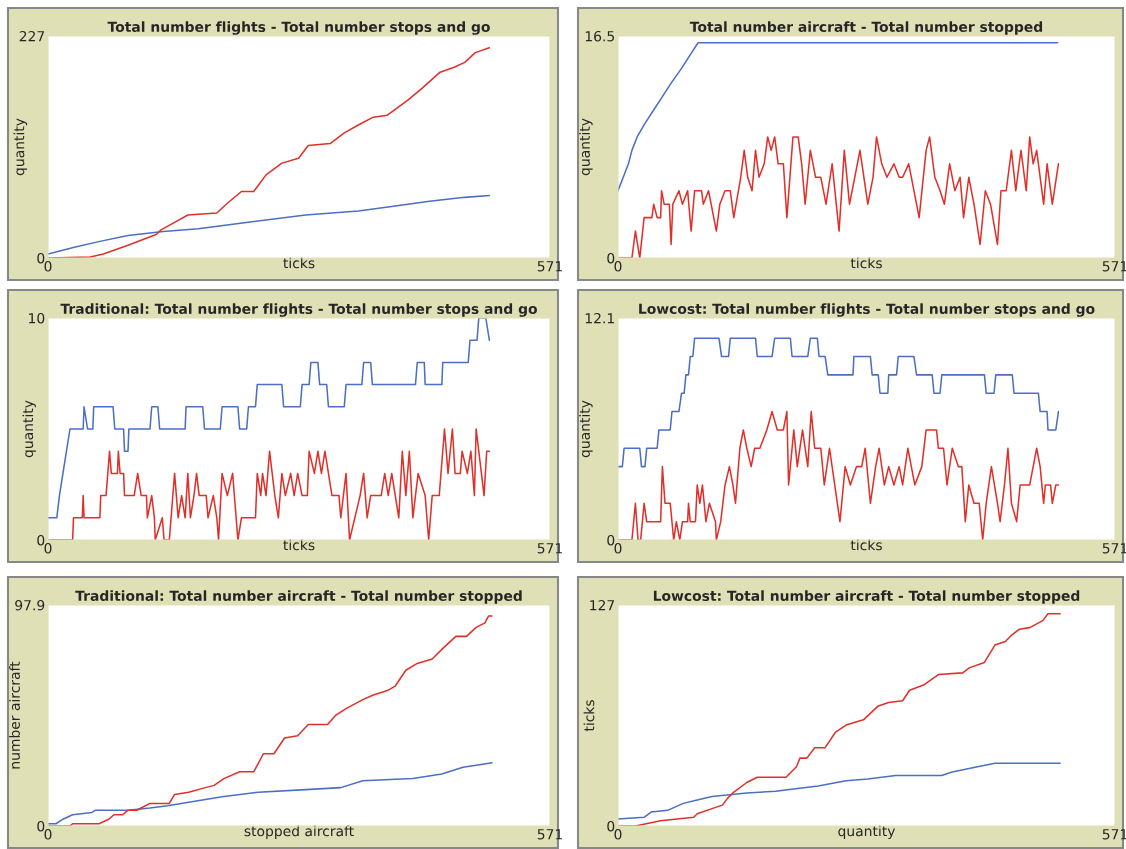 Image resolution: width=1126 pixels, height=849 pixels. What do you see at coordinates (14, 715) in the screenshot?
I see `y-axis-title: number aircraft` at bounding box center [14, 715].